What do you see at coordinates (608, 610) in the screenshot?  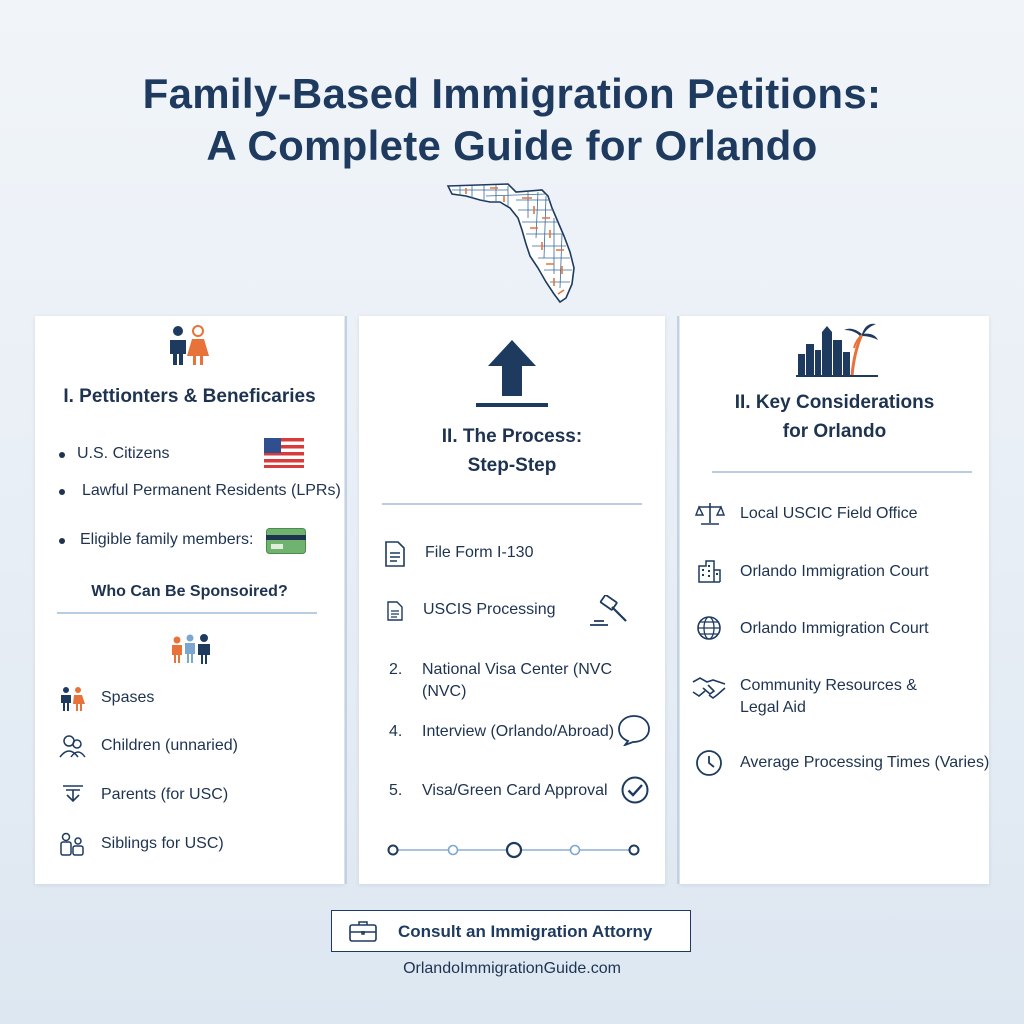 I see `gavel-icon` at bounding box center [608, 610].